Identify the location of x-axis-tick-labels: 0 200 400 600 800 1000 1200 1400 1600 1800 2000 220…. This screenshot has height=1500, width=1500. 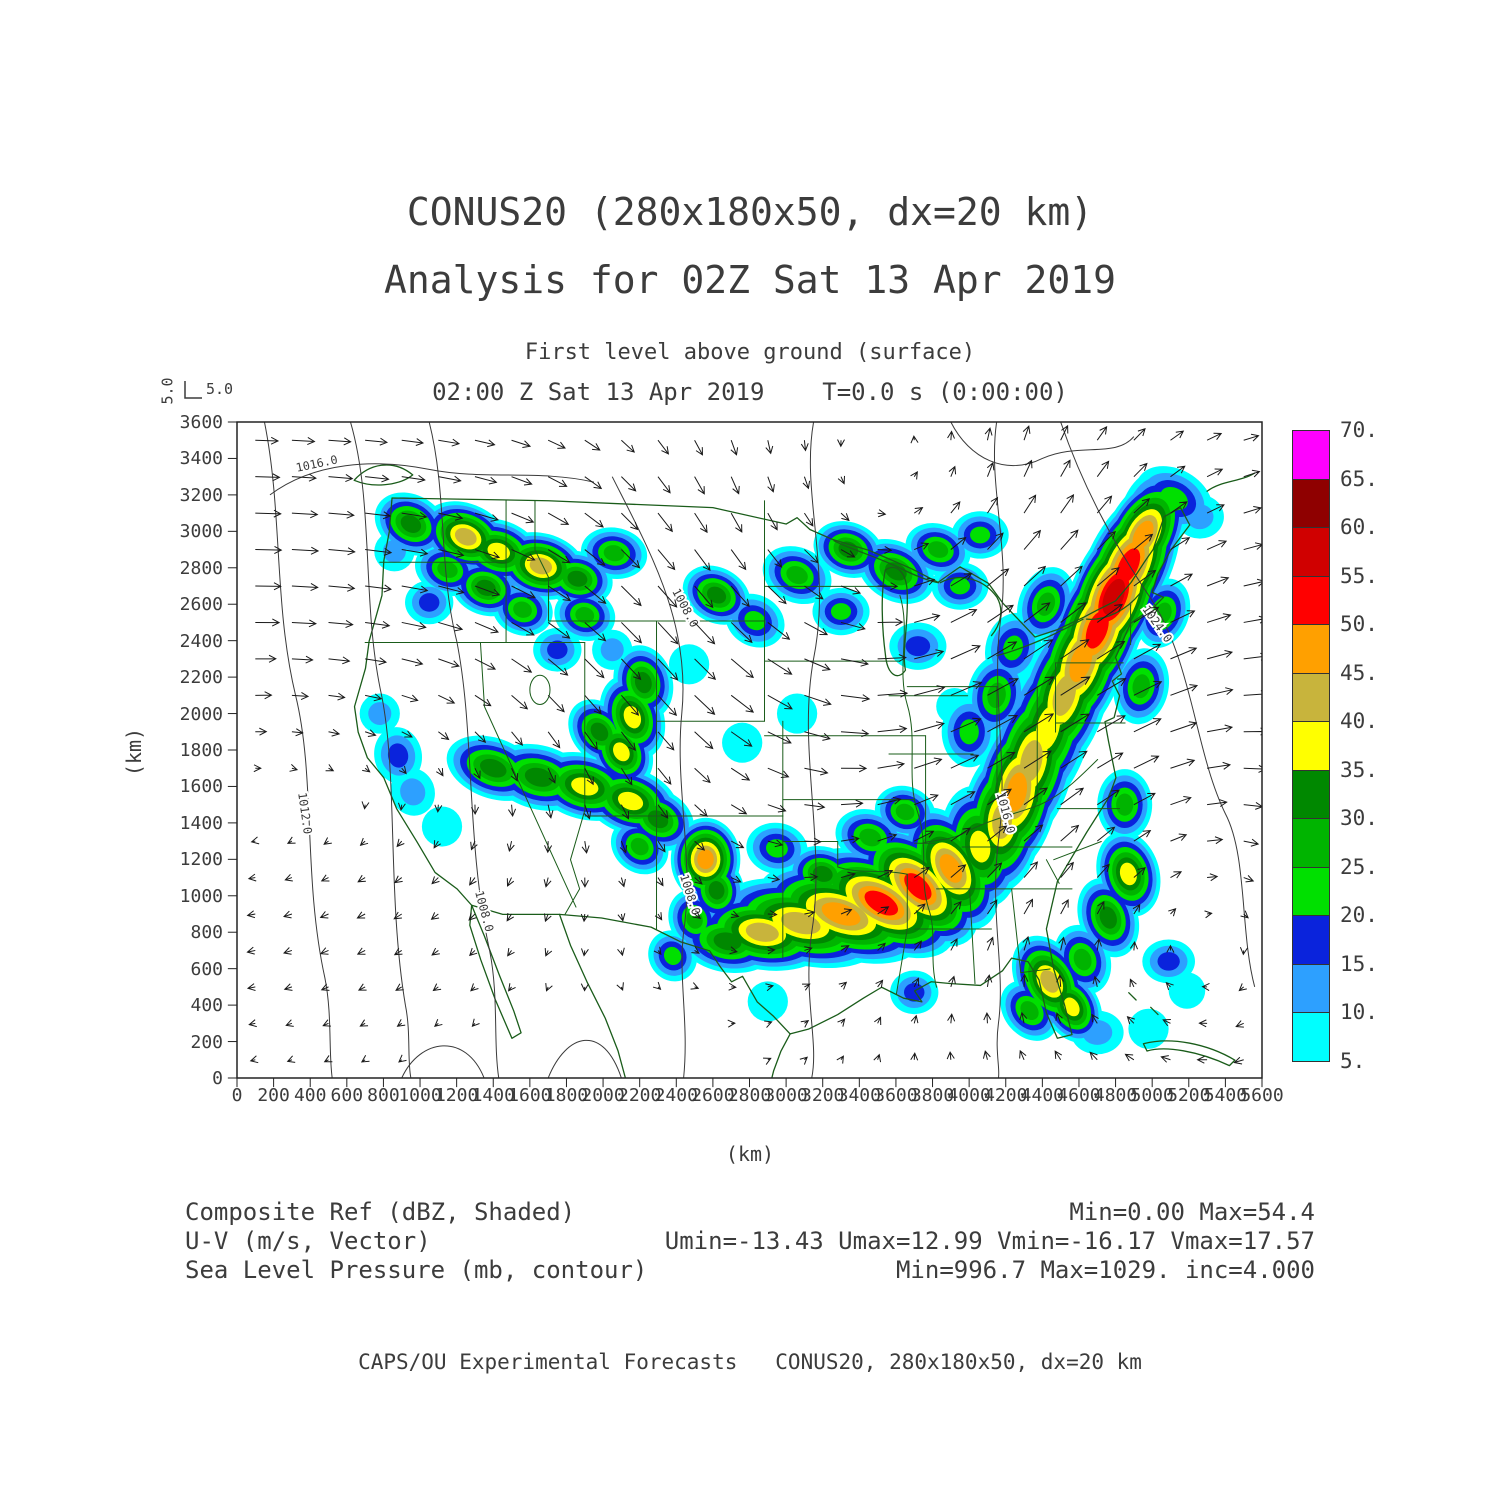
(758, 1097).